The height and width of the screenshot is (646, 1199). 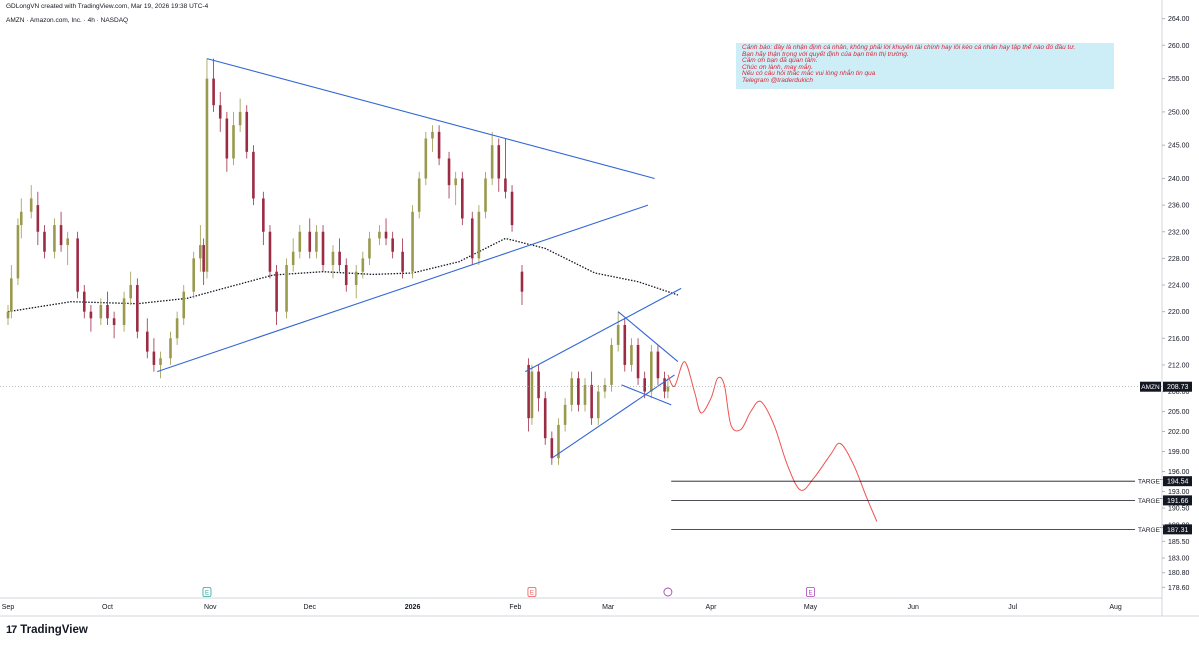 What do you see at coordinates (777, 67) in the screenshot?
I see `note-line: Chúc ơn lành, may mắn.` at bounding box center [777, 67].